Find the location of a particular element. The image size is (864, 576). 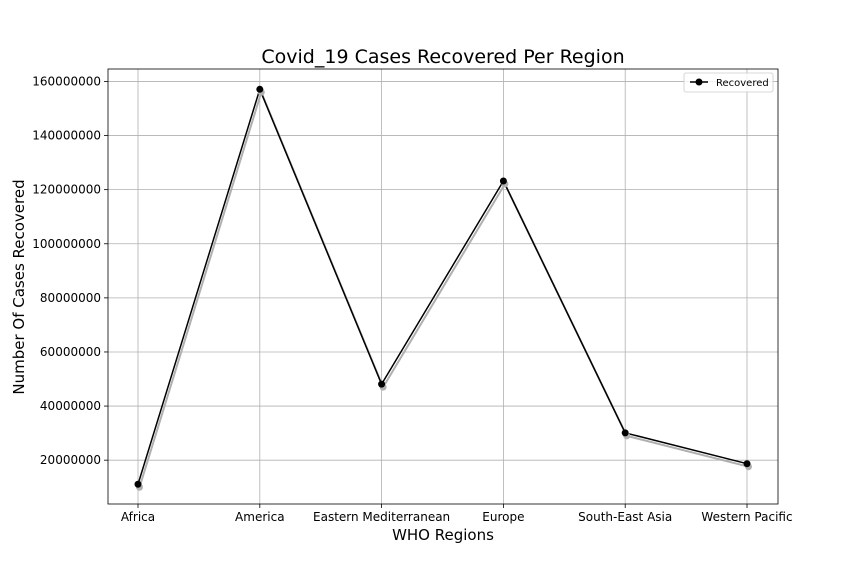

x-tick-label: Africa is located at coordinates (138, 517).